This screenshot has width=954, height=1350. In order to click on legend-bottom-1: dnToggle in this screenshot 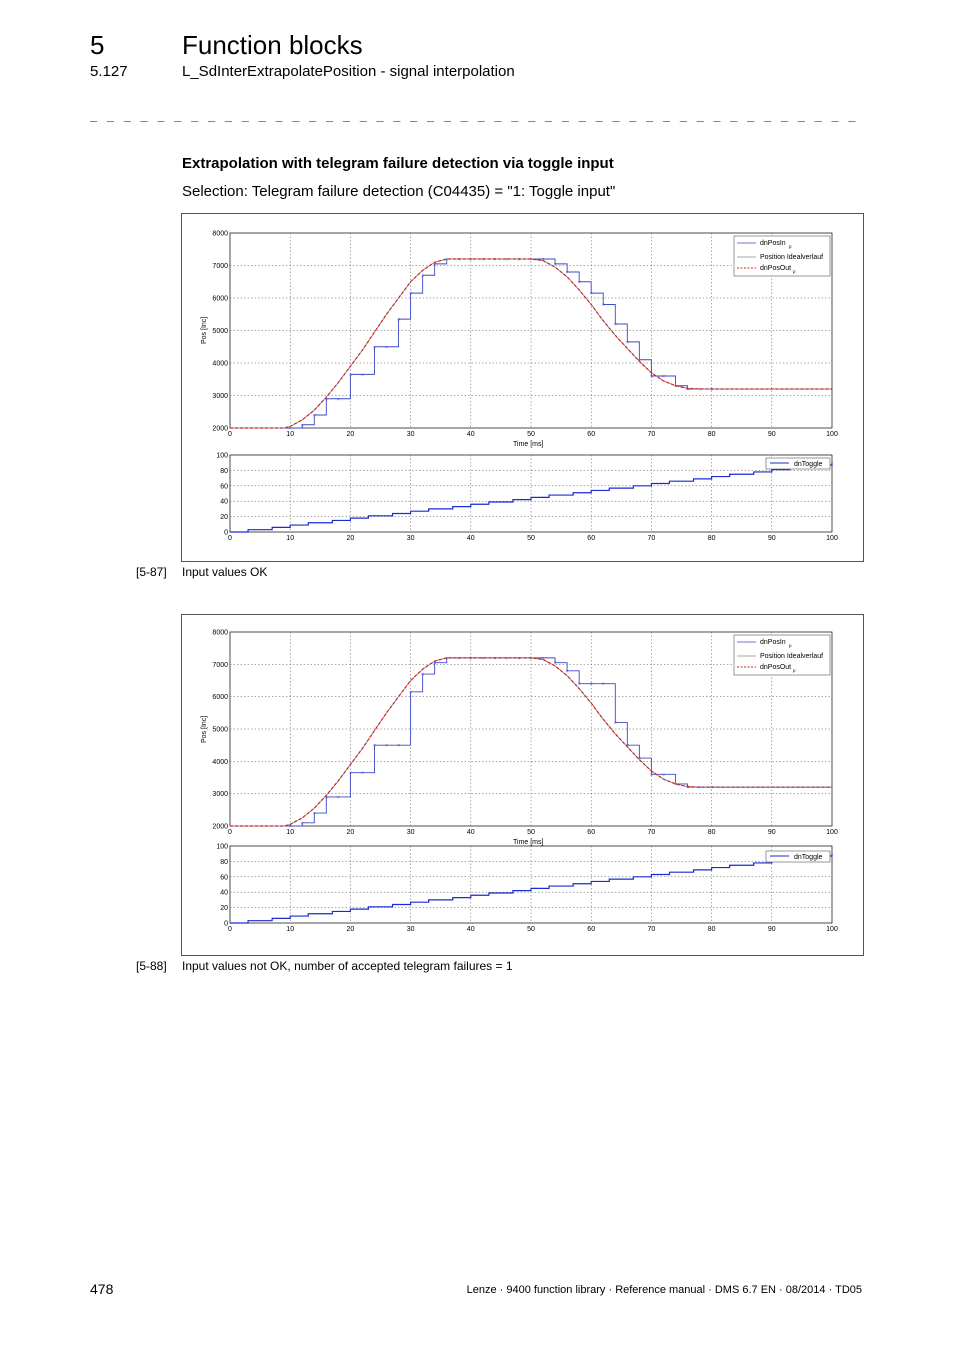, I will do `click(798, 463)`.